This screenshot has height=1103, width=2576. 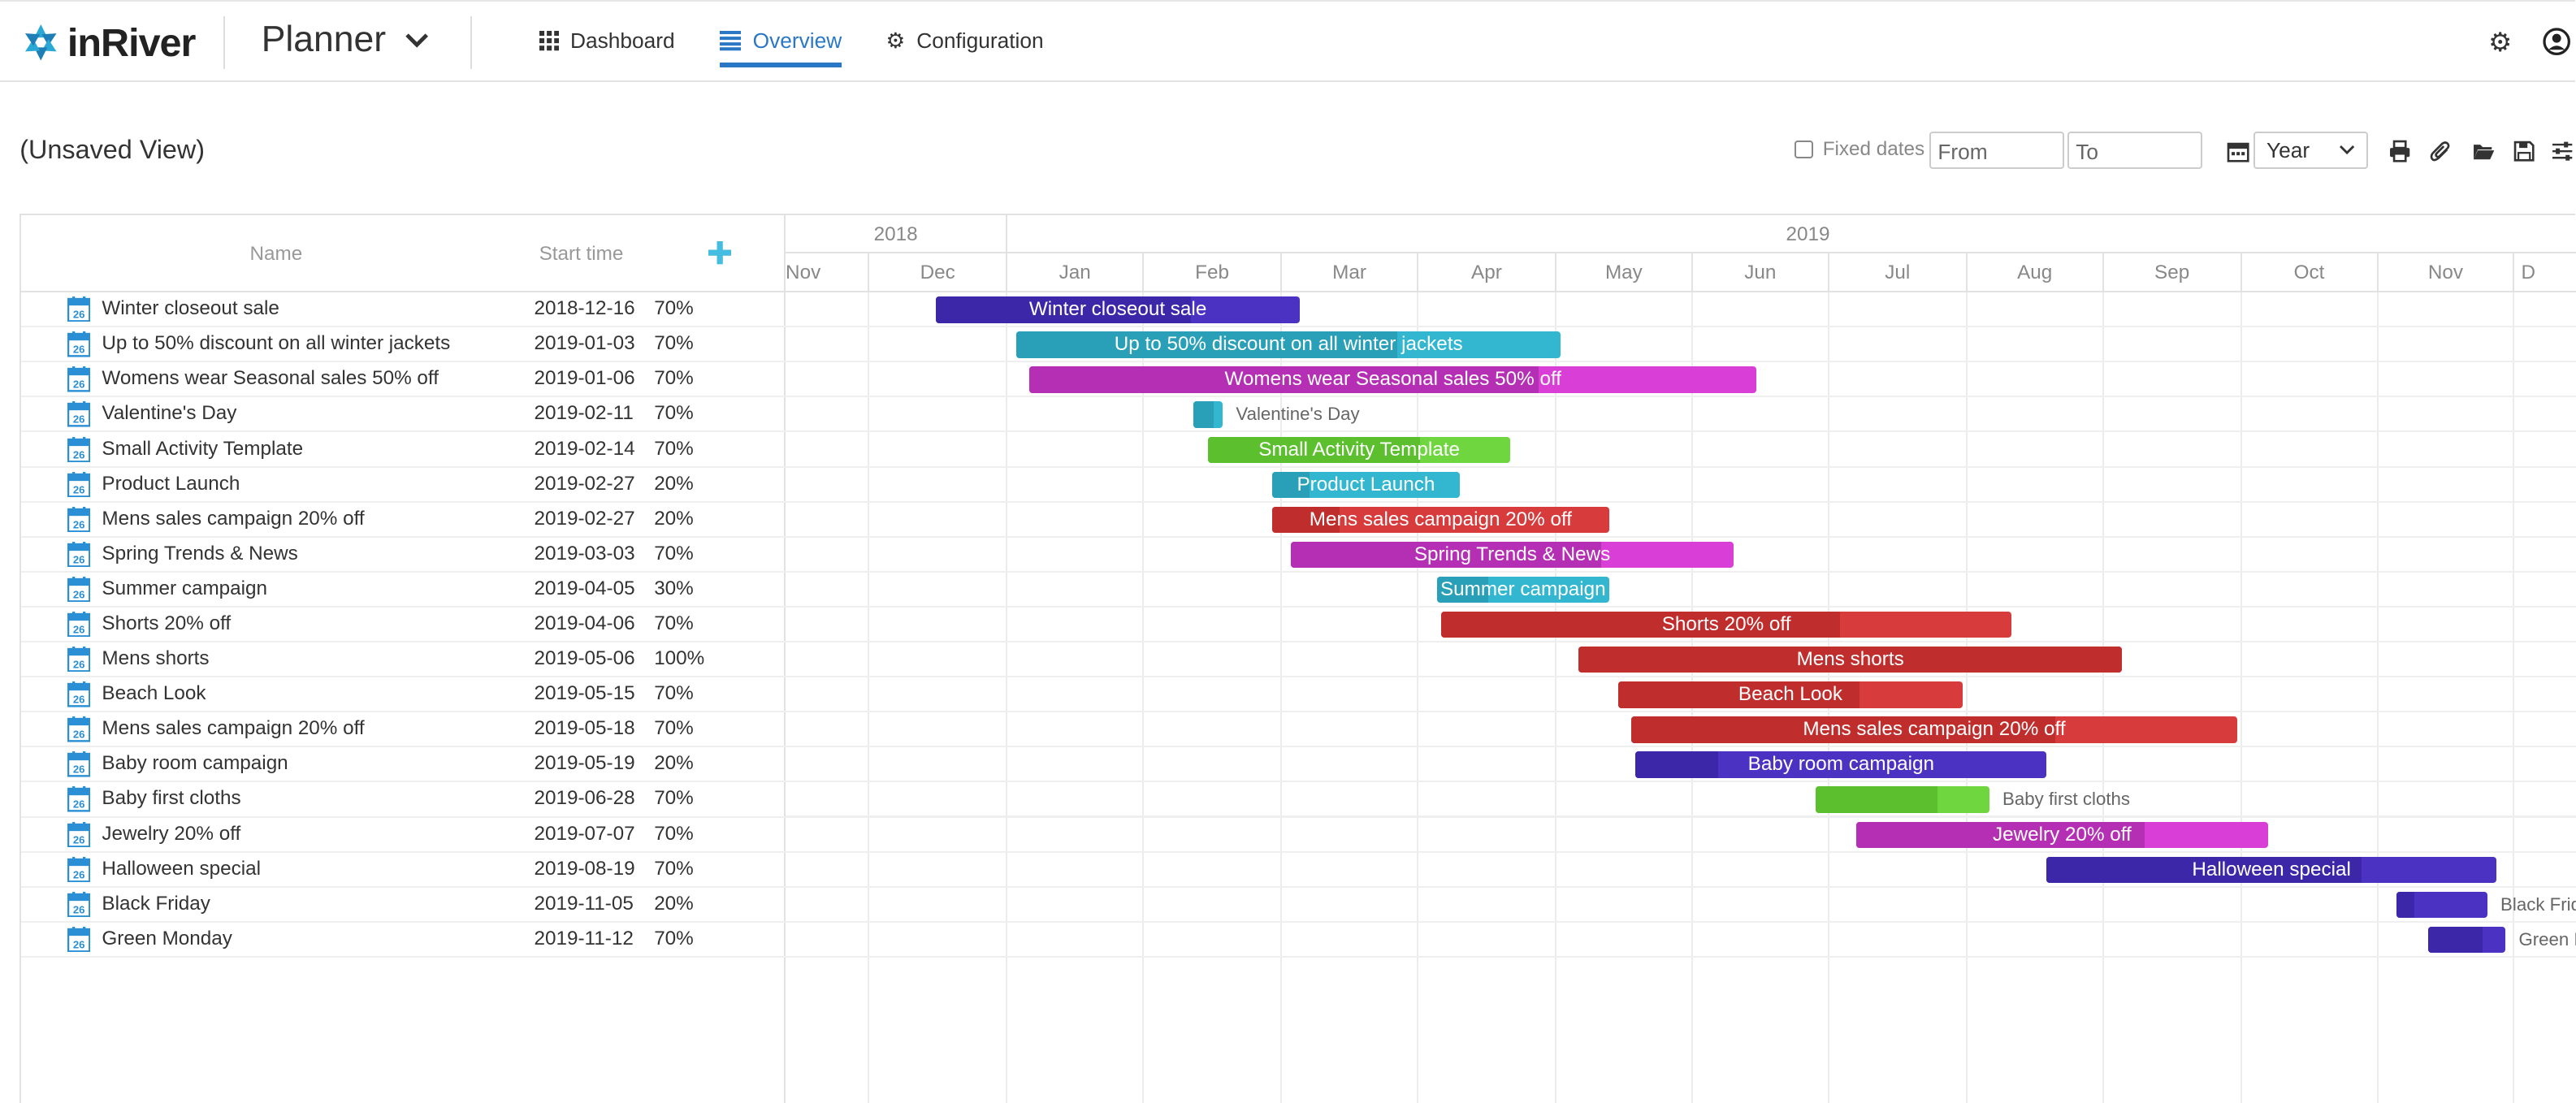 I want to click on task-row: 26 Mens shorts 2019-05-06 100%, so click(x=403, y=660).